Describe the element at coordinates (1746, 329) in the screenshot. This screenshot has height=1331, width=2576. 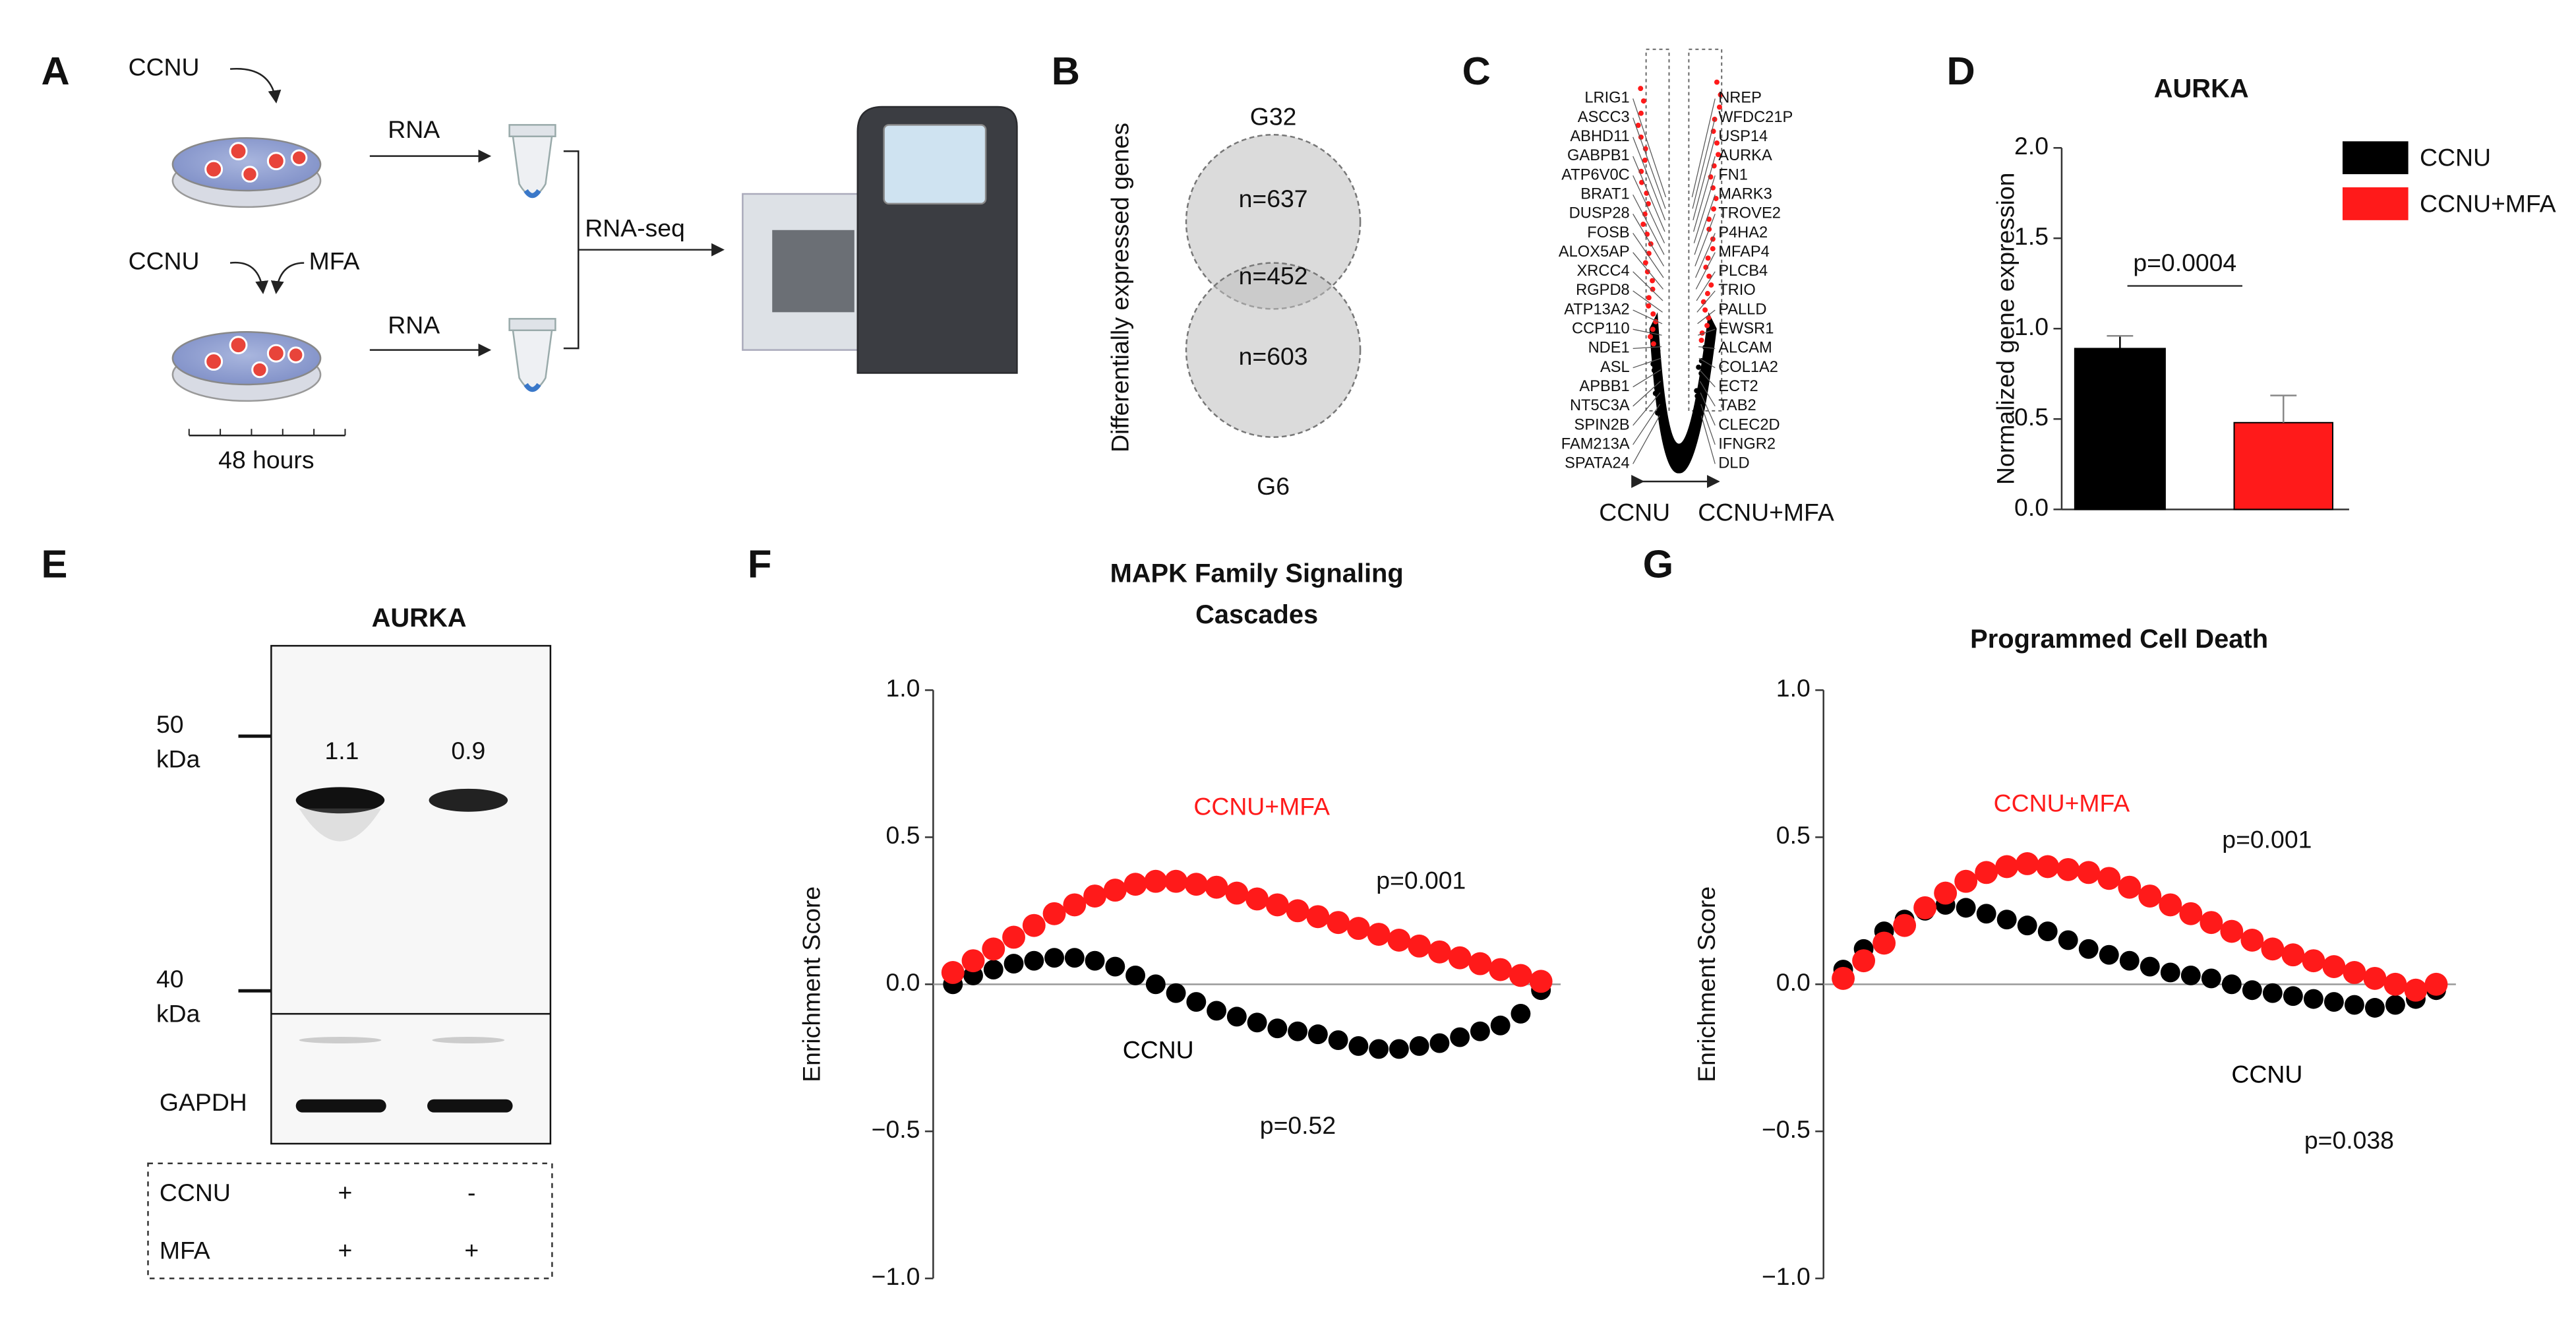
I see `gene-label: EWSR1` at that location.